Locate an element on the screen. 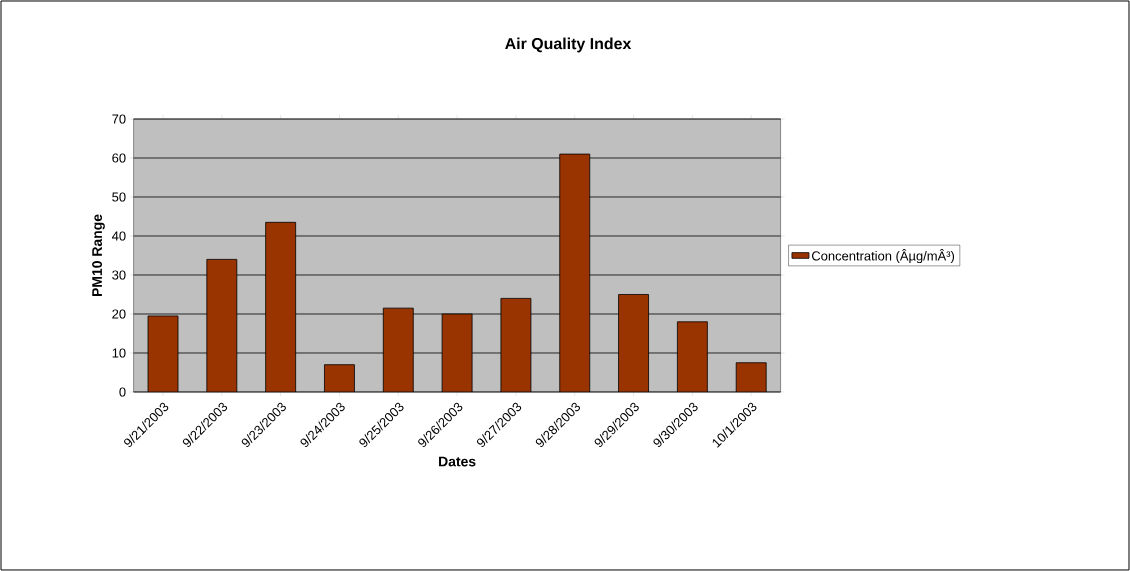 This screenshot has width=1130, height=571. y-tick-label: 30 is located at coordinates (119, 275).